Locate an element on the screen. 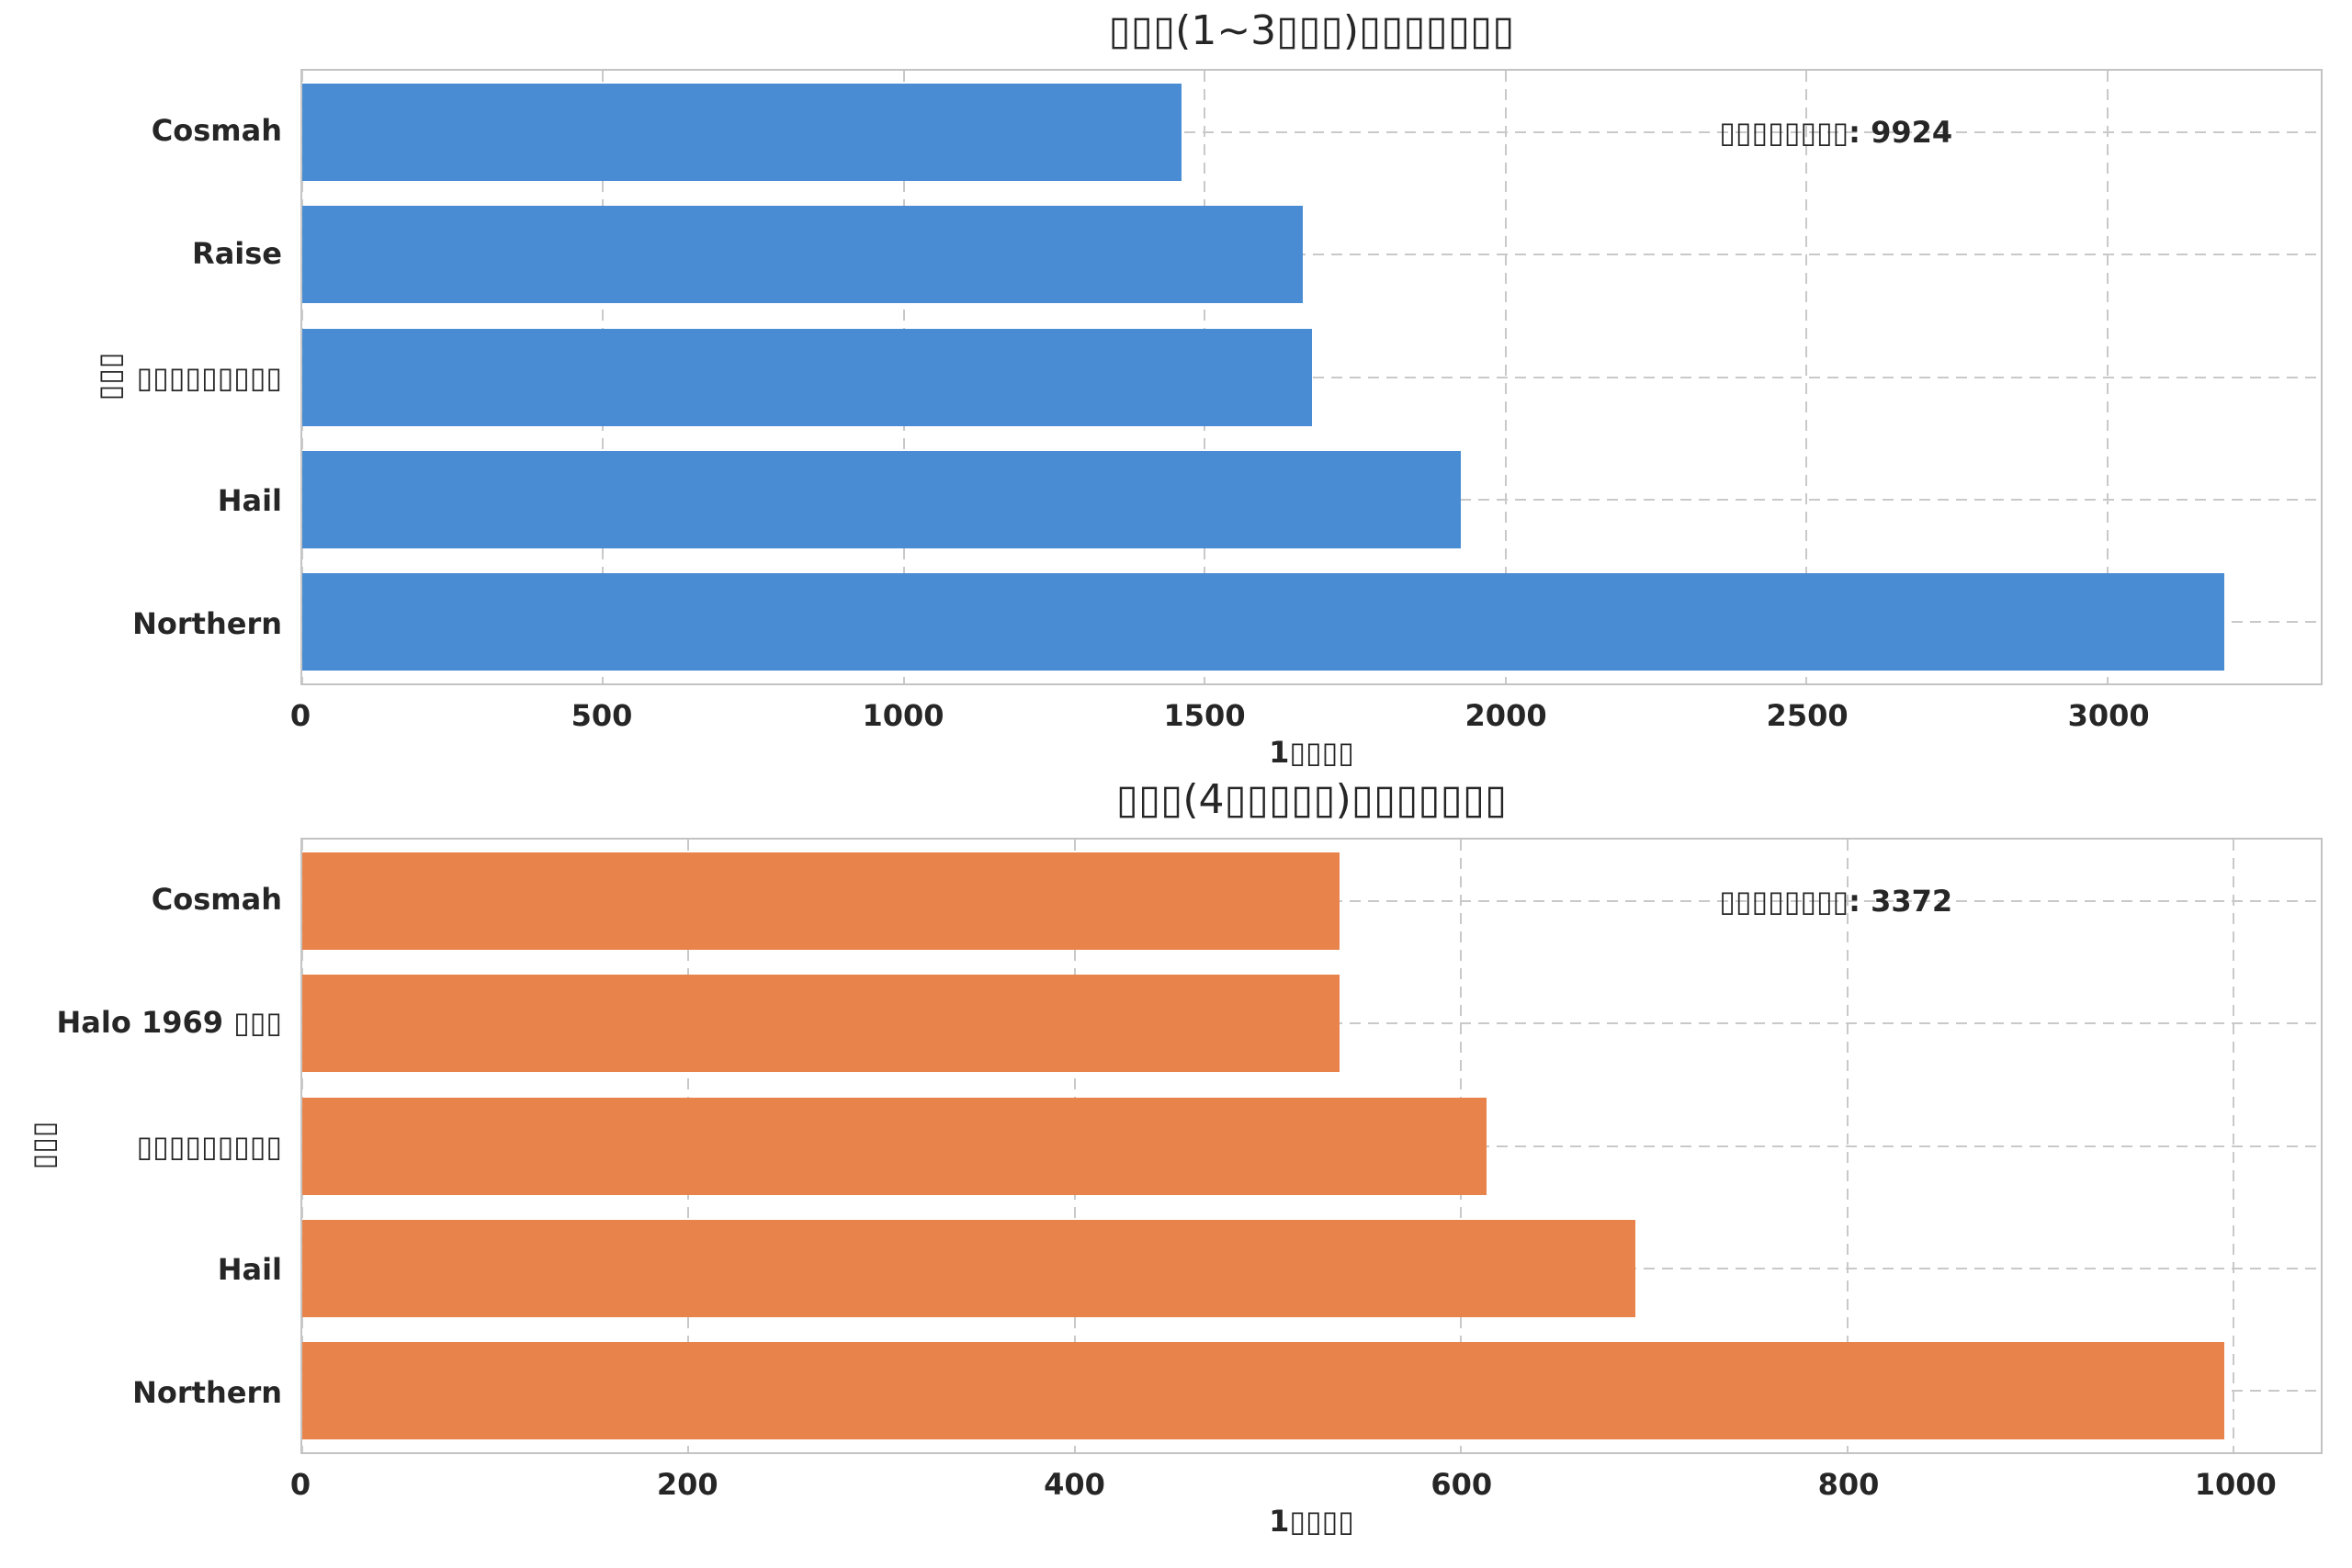  x-tick-label: 500 is located at coordinates (602, 716).